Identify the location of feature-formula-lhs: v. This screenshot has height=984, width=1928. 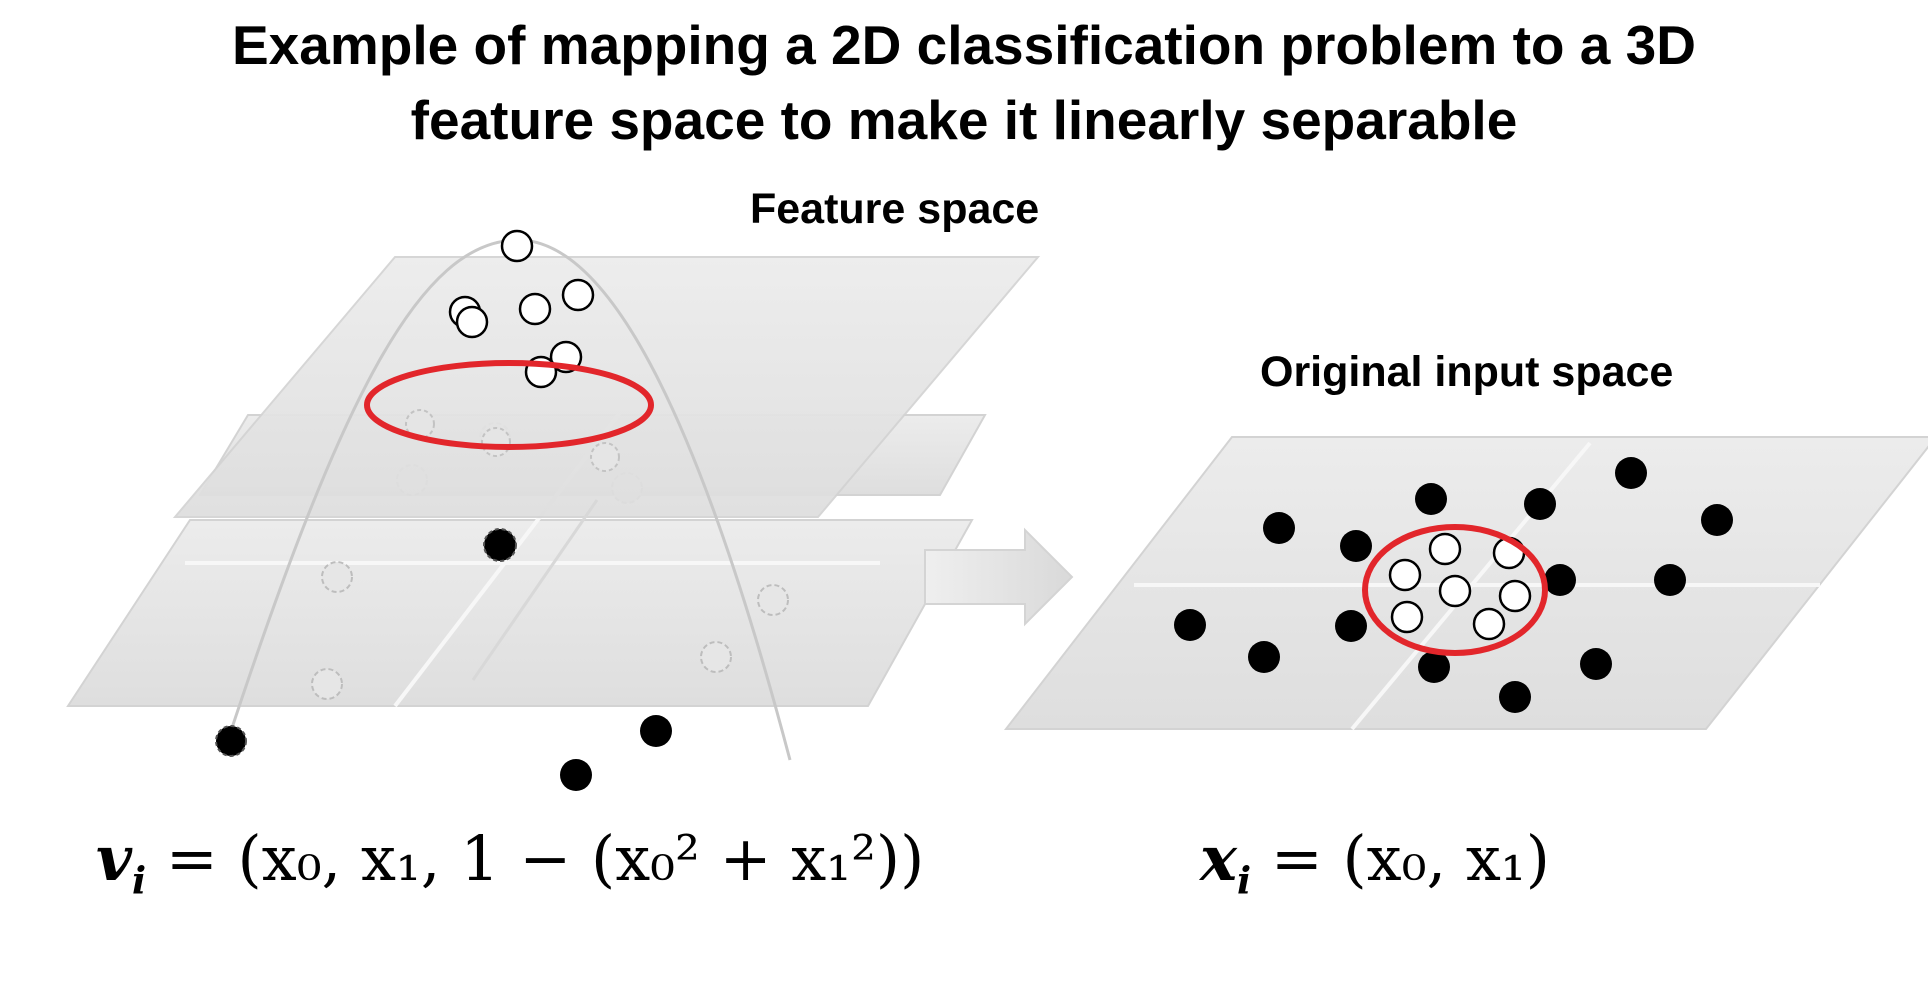
(114, 858).